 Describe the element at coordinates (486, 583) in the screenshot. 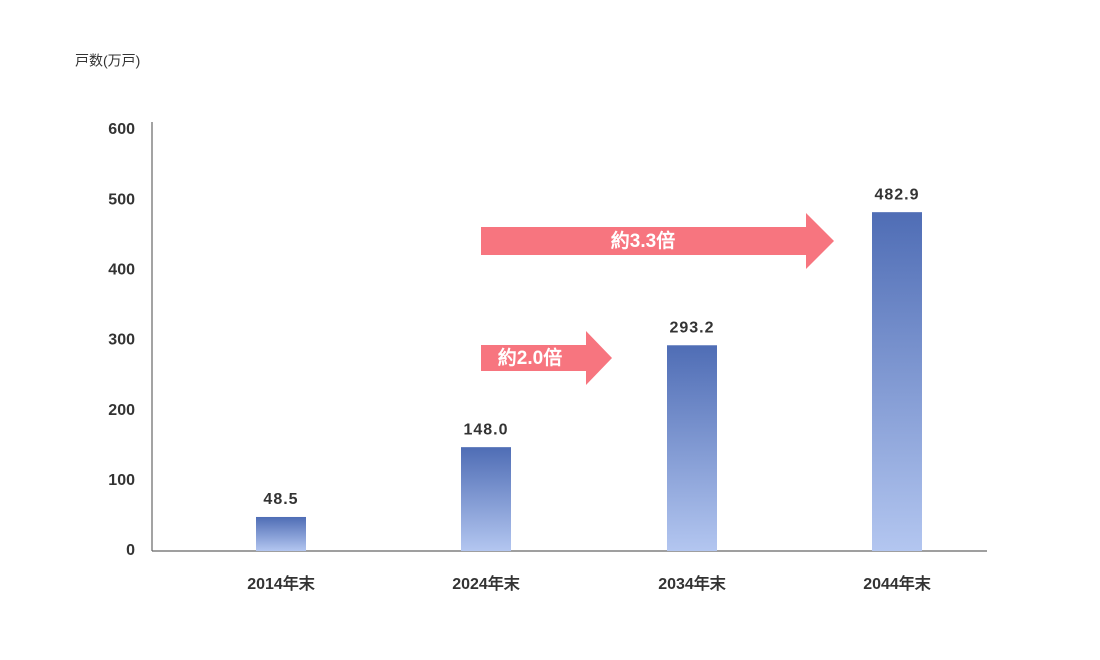

I see `x-tick-label: 2024年末` at that location.